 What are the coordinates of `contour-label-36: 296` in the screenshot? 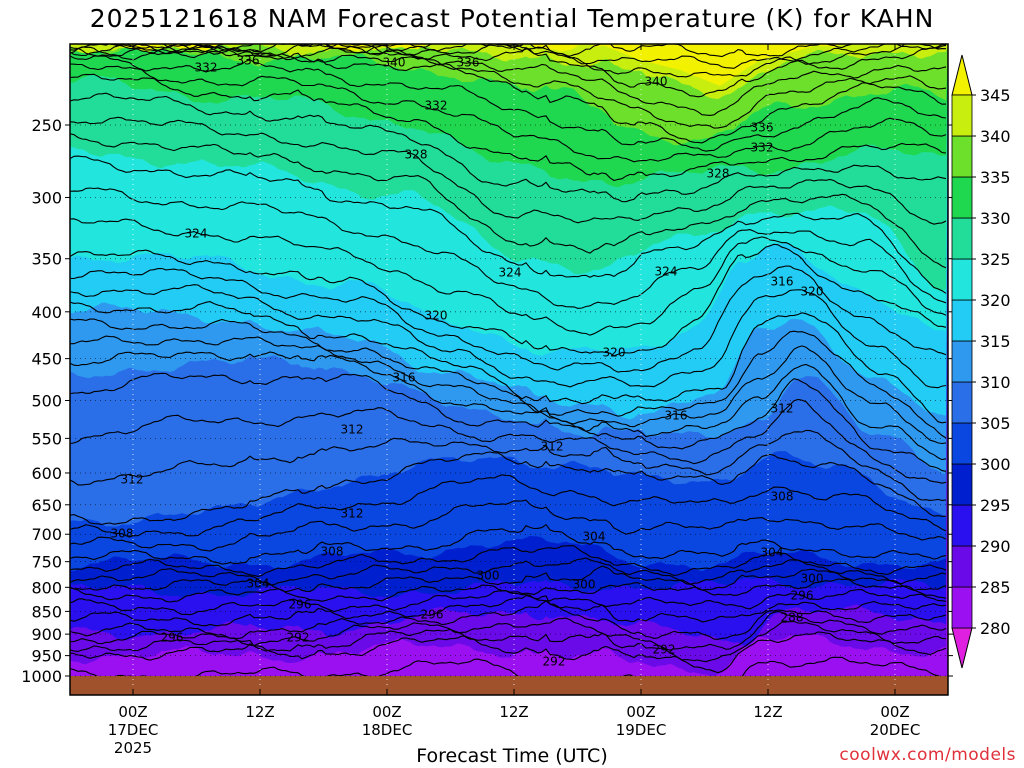 It's located at (172, 638).